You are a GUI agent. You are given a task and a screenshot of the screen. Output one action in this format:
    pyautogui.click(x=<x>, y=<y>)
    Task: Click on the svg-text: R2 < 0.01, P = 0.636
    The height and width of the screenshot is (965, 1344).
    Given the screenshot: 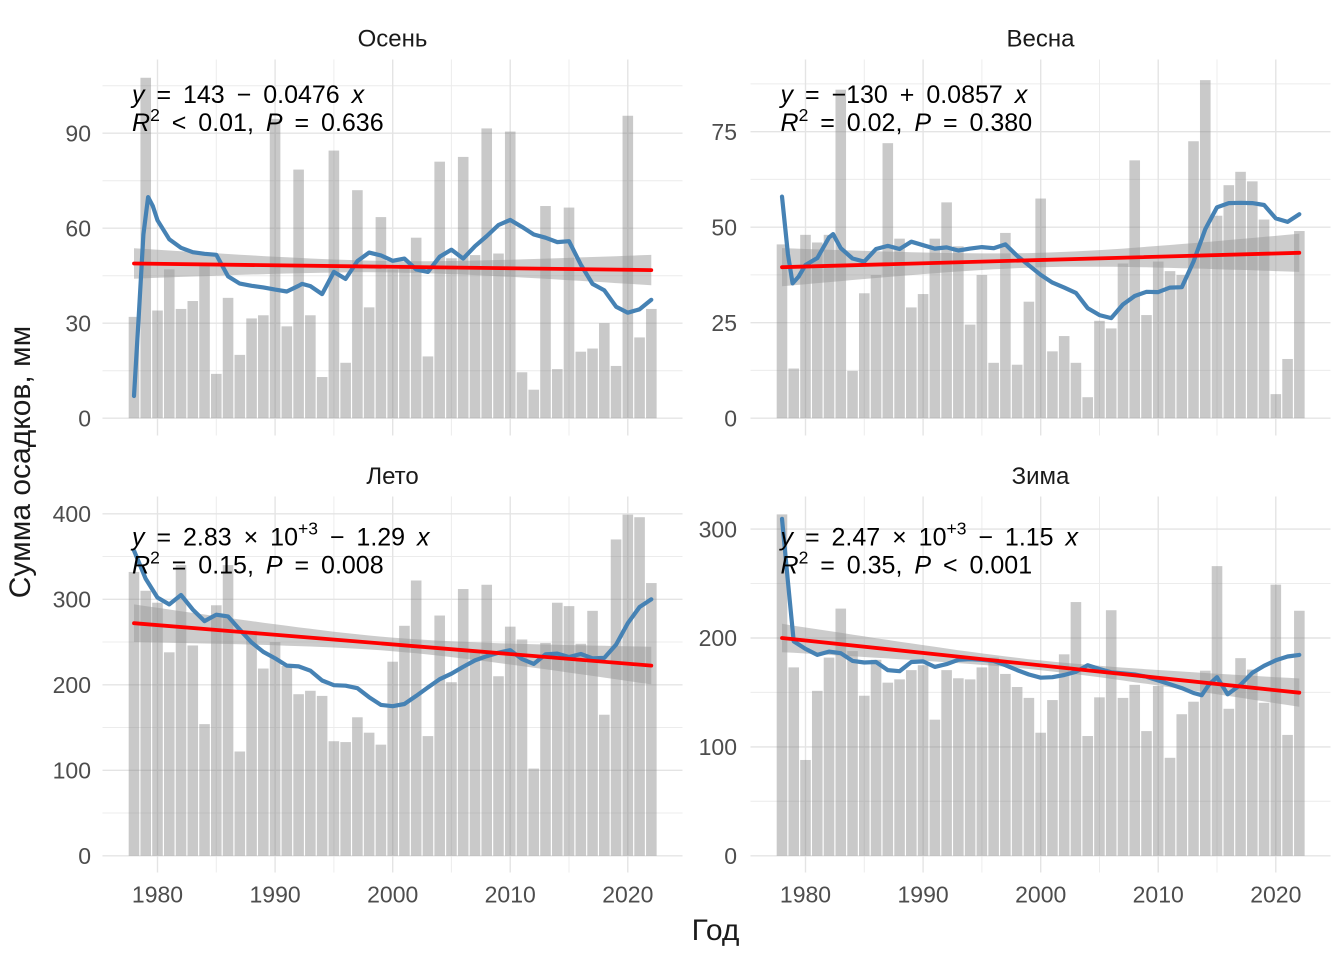 What is the action you would take?
    pyautogui.click(x=258, y=121)
    